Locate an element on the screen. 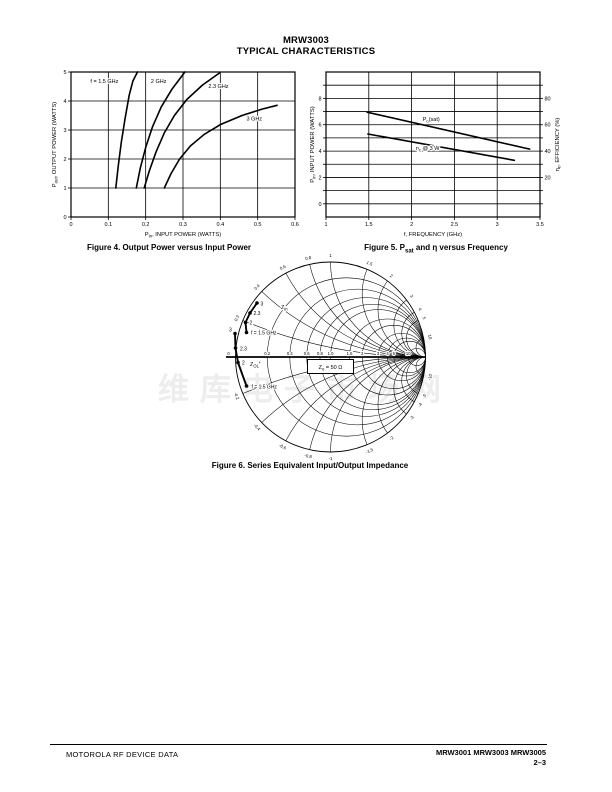  series-label: ηc @ 3 W is located at coordinates (428, 149).